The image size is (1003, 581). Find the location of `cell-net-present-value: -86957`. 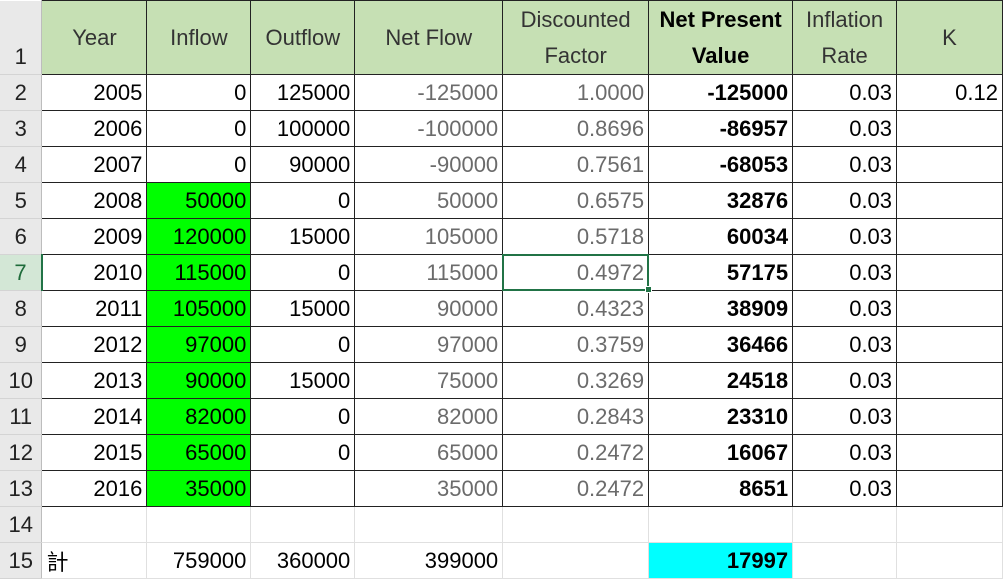

cell-net-present-value: -86957 is located at coordinates (721, 128).